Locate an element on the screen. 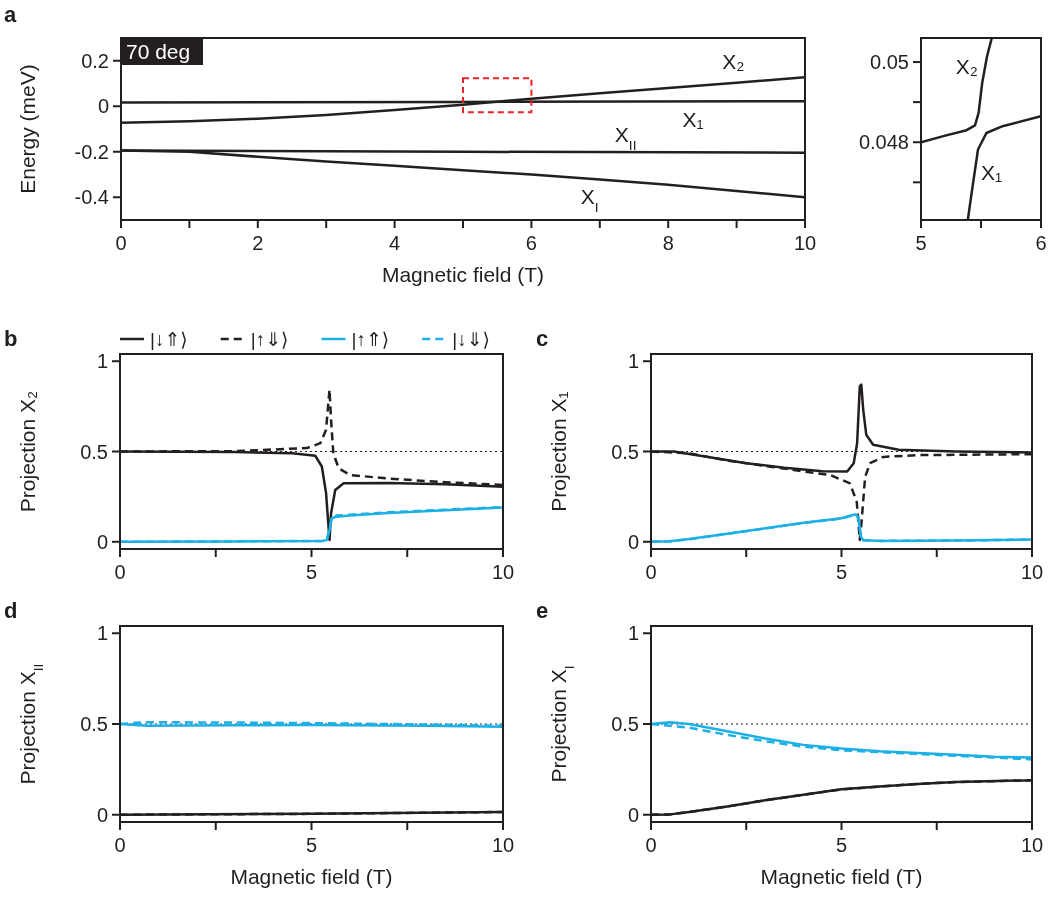 This screenshot has height=905, width=1061. legend-label: |↑⇑⟩ is located at coordinates (370, 339).